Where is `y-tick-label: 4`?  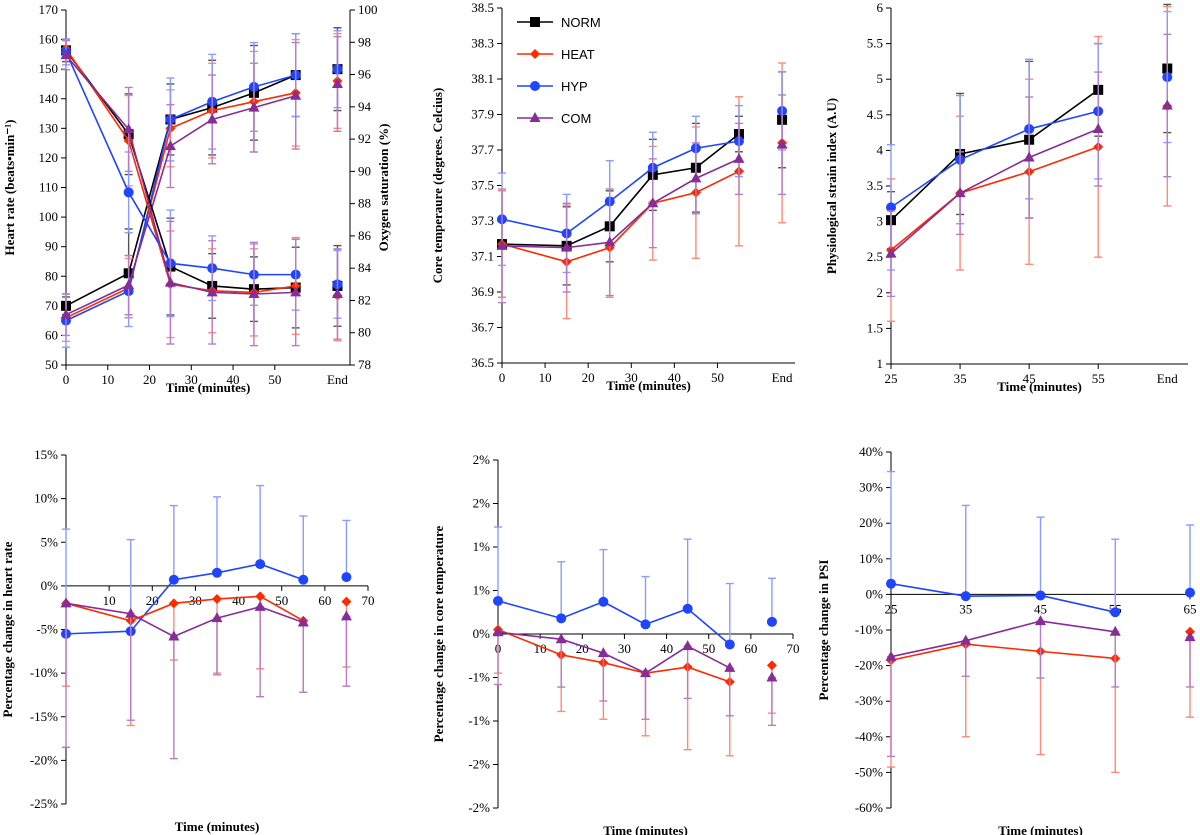 y-tick-label: 4 is located at coordinates (880, 149).